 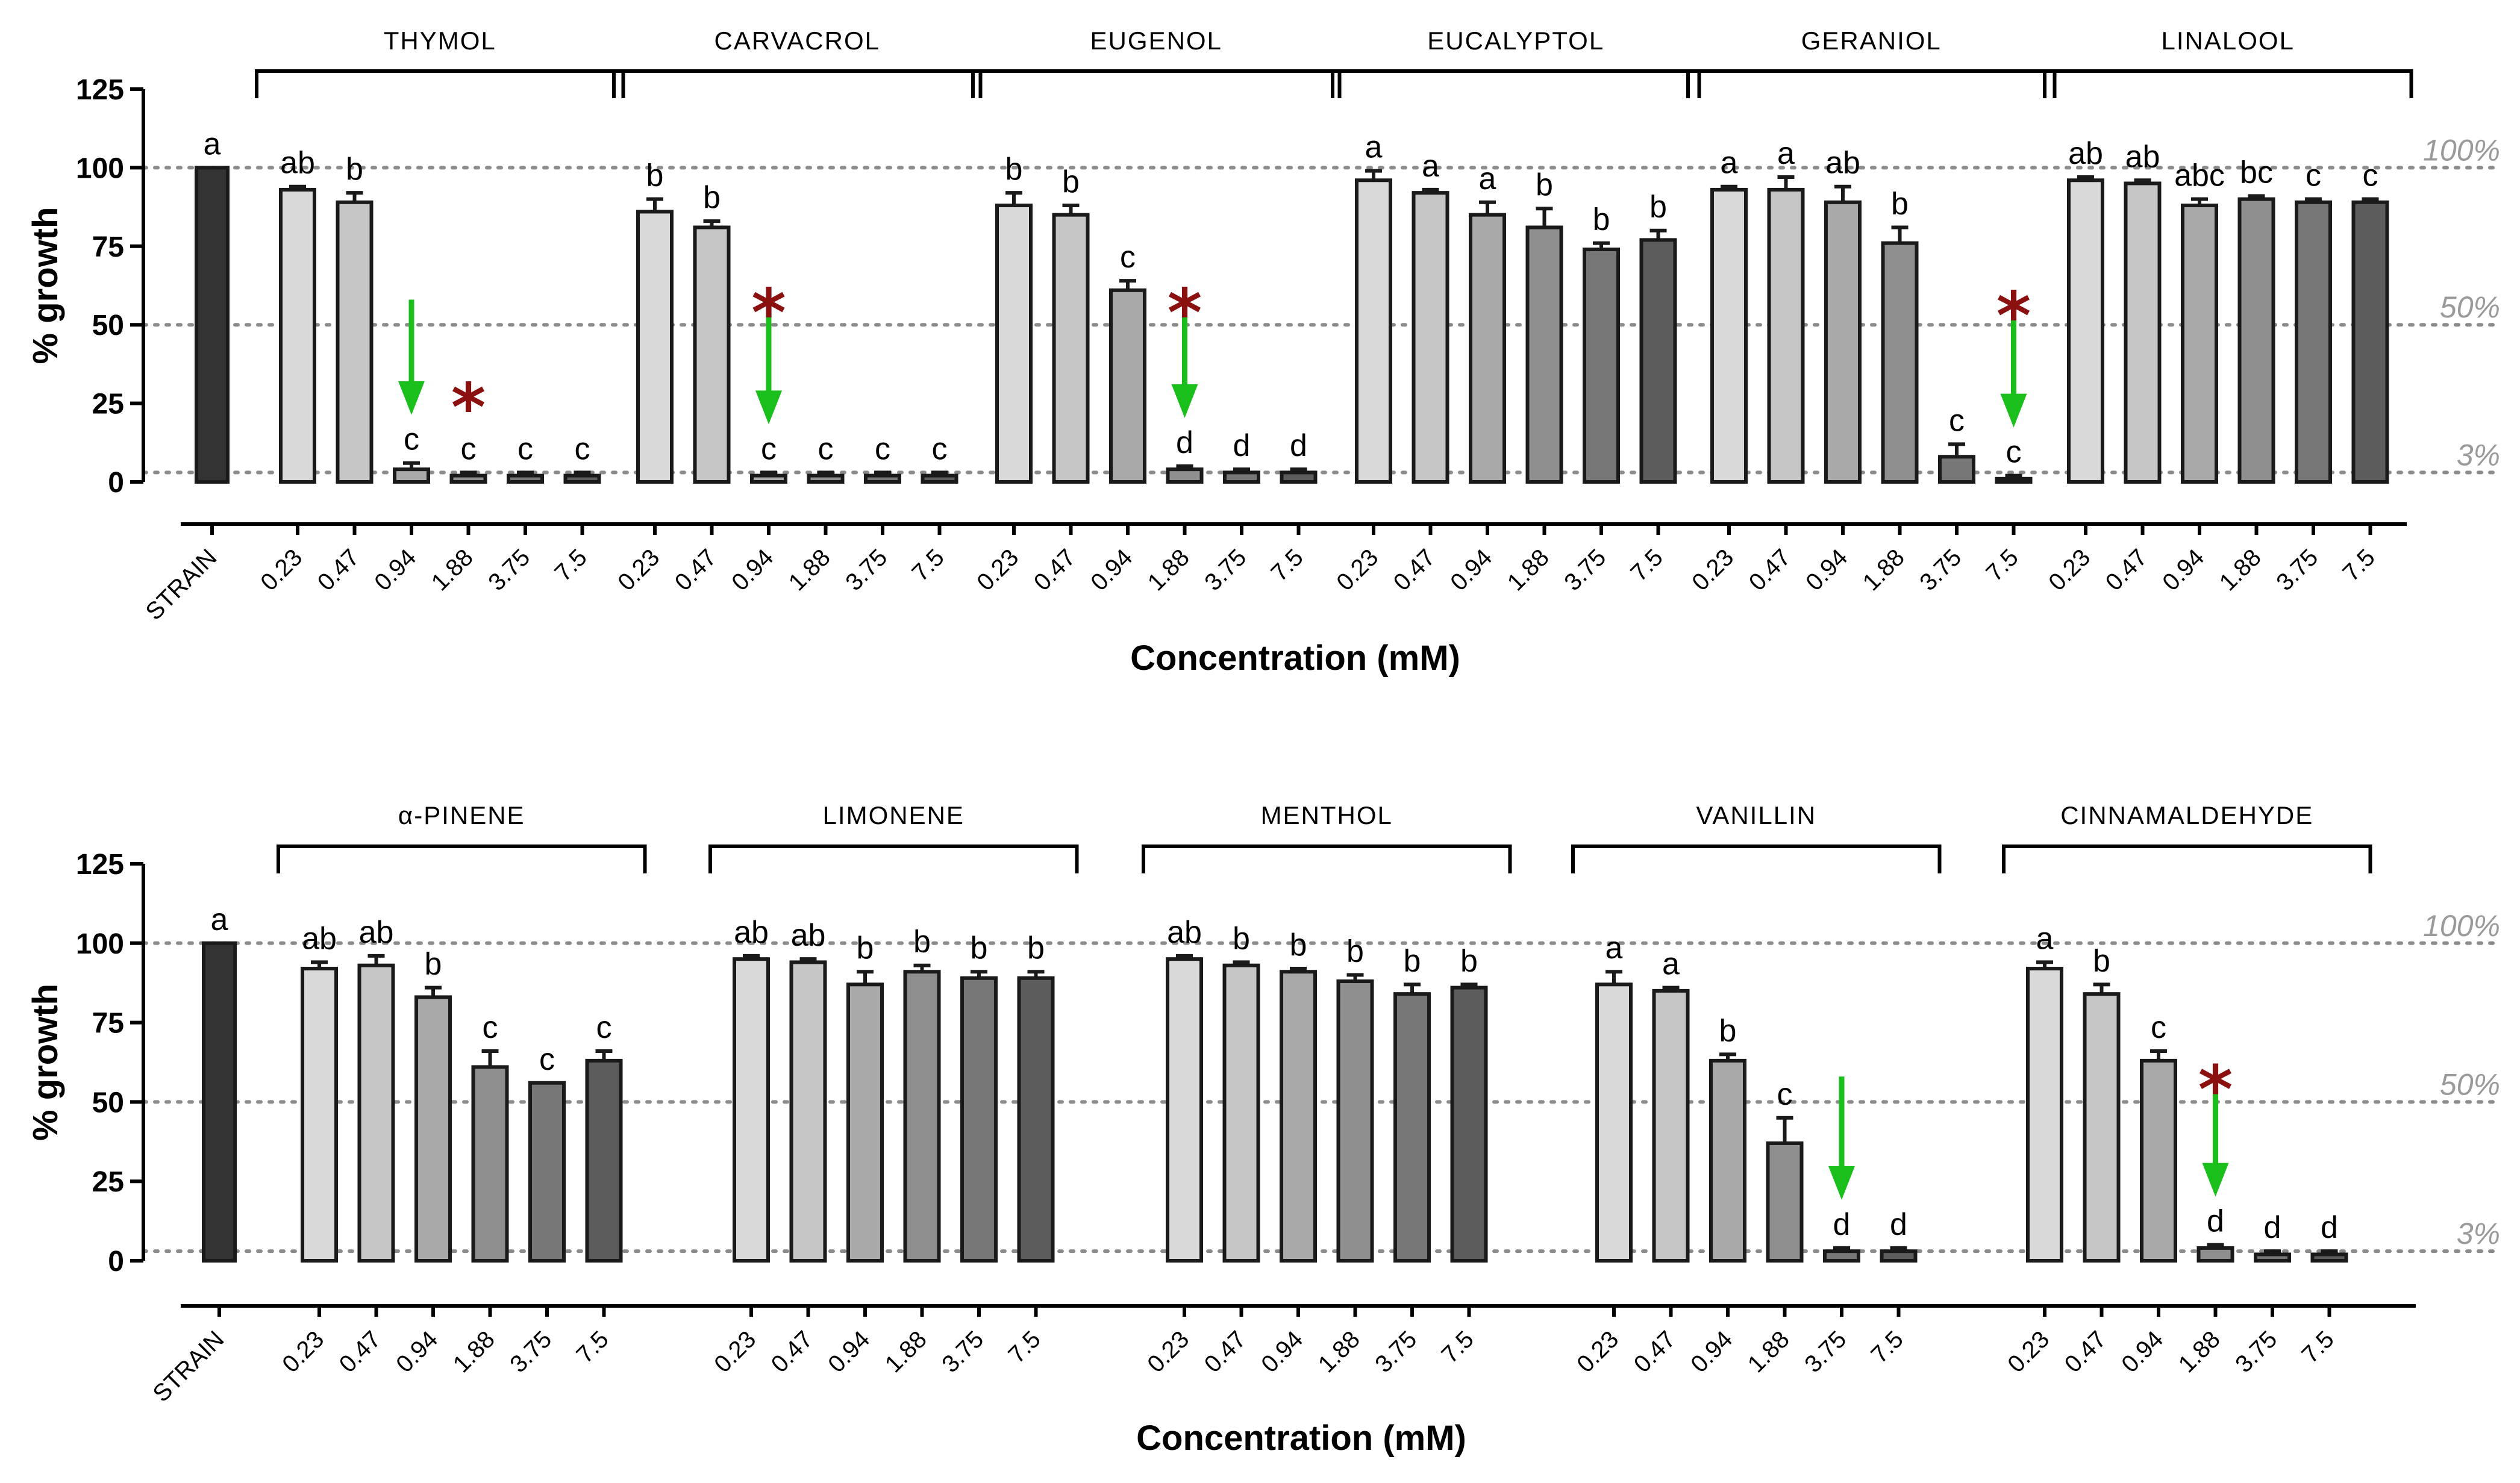 I want to click on reference-line-label: 3%, so click(x=2478, y=455).